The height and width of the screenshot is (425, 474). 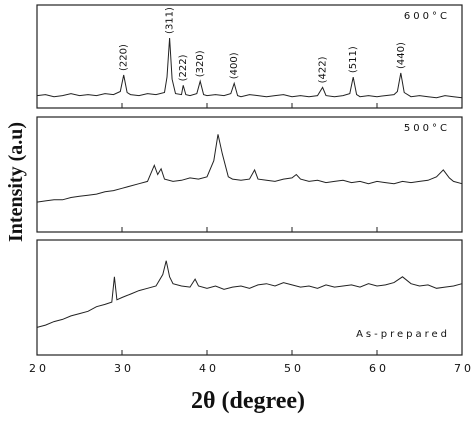 I want to click on panel-annotation: 500°C, so click(x=427, y=128).